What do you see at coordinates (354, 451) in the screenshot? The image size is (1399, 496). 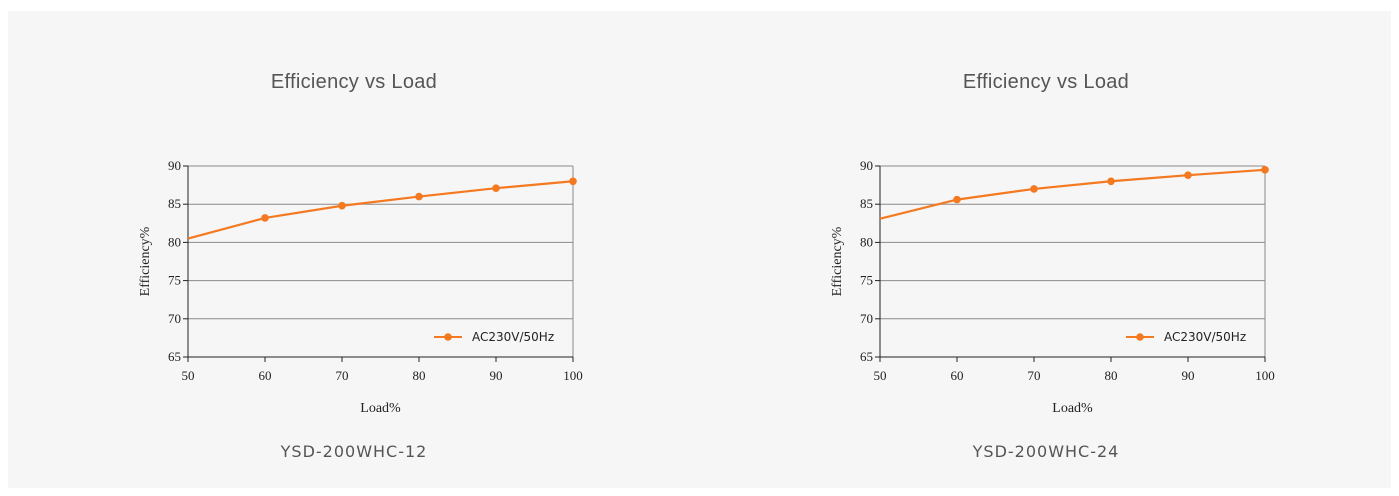 I see `model-label: YSD-200WHC-12` at bounding box center [354, 451].